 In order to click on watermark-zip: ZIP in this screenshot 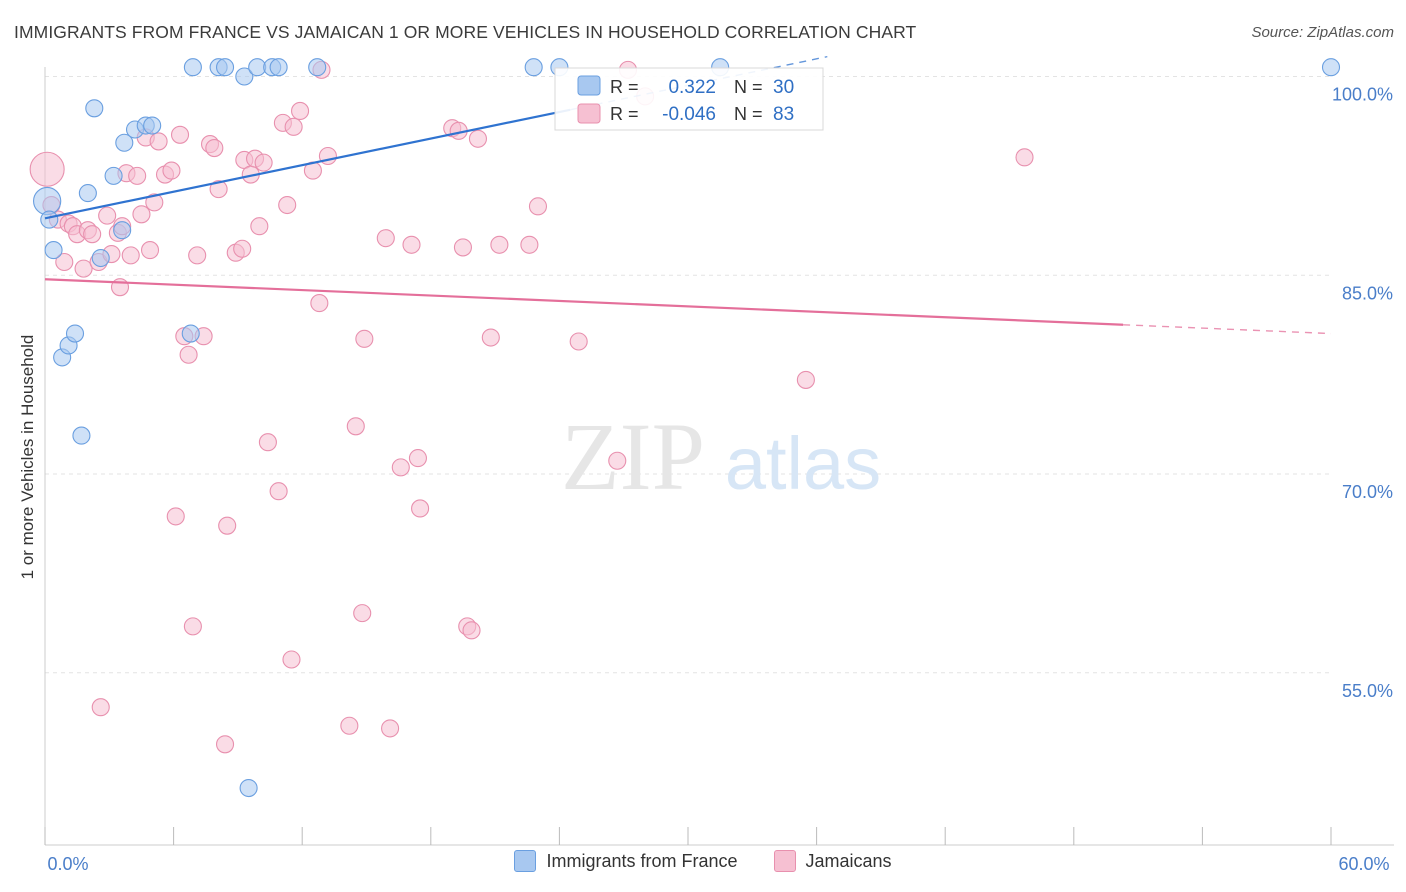, I will do `click(633, 456)`.